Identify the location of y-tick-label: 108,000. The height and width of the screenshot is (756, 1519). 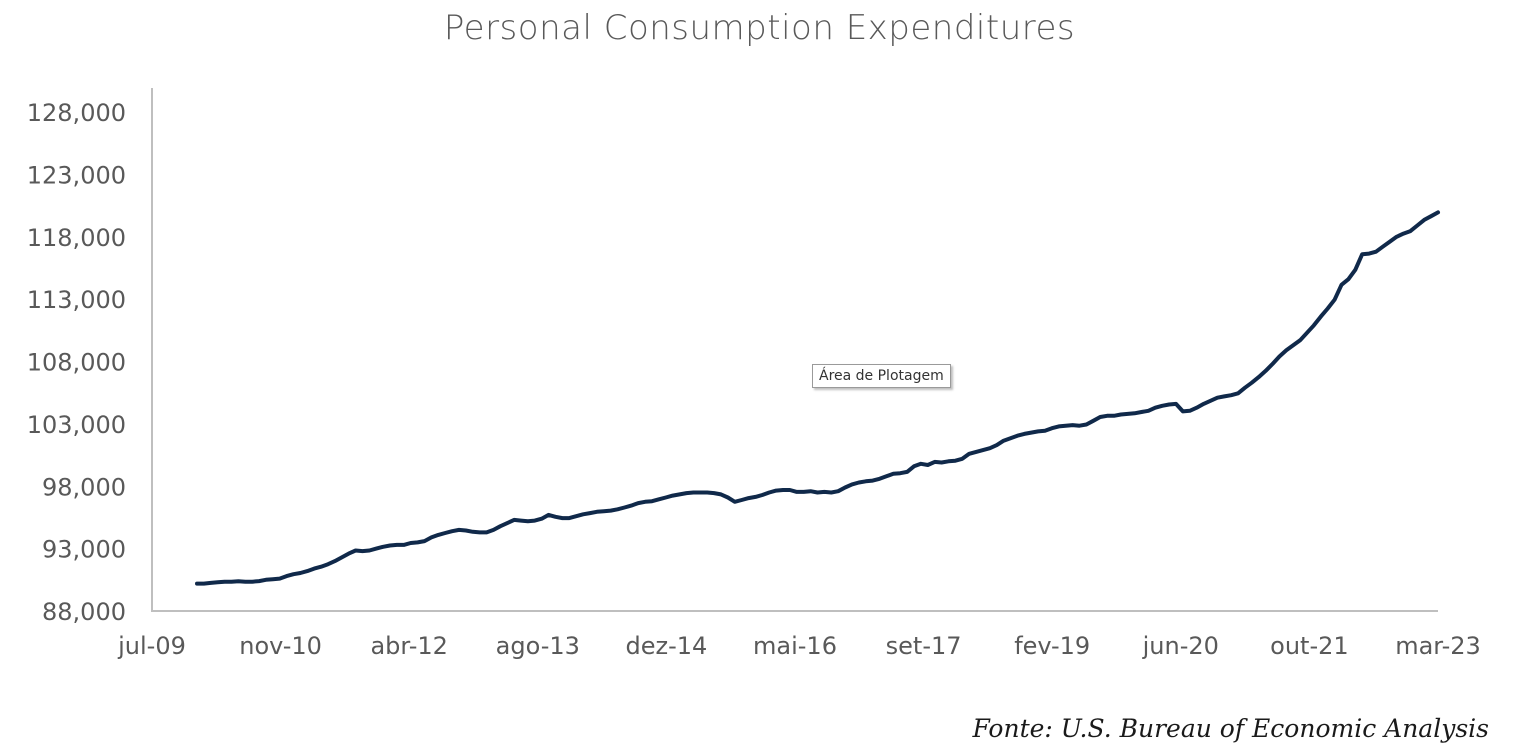
(76, 363).